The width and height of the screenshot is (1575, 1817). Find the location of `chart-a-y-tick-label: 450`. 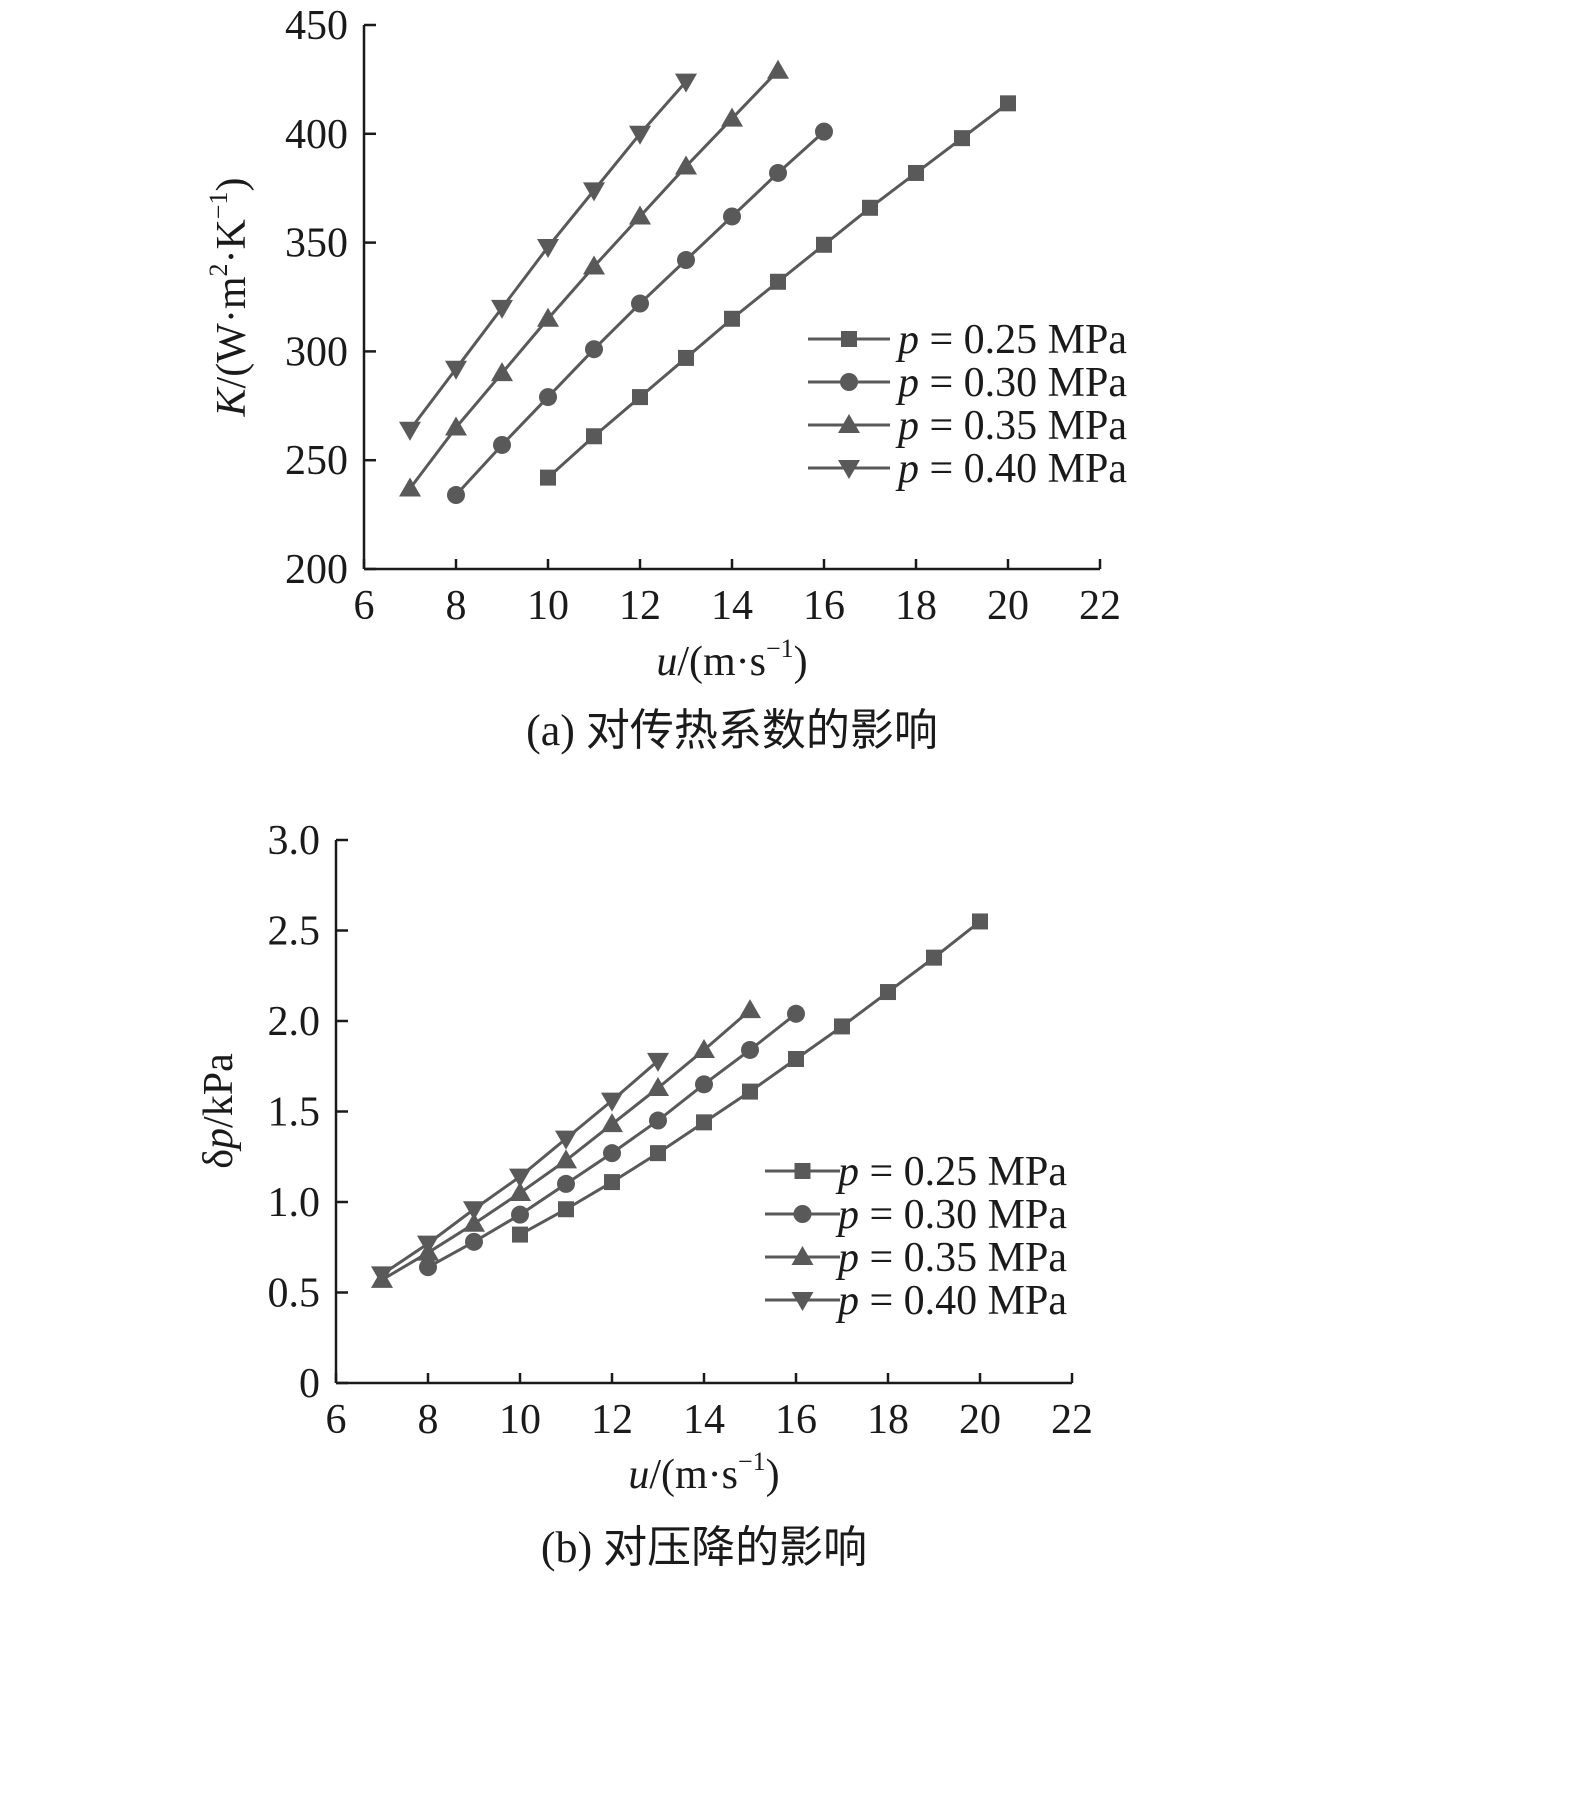

chart-a-y-tick-label: 450 is located at coordinates (316, 26).